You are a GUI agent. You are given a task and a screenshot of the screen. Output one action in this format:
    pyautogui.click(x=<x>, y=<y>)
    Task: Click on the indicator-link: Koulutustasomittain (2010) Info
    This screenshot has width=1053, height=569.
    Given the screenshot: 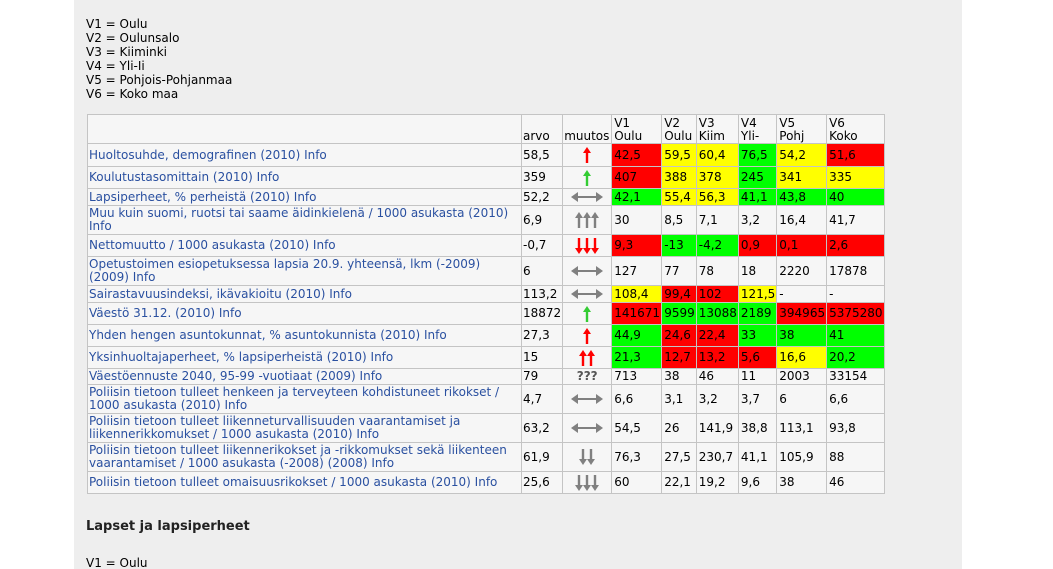 What is the action you would take?
    pyautogui.click(x=184, y=177)
    